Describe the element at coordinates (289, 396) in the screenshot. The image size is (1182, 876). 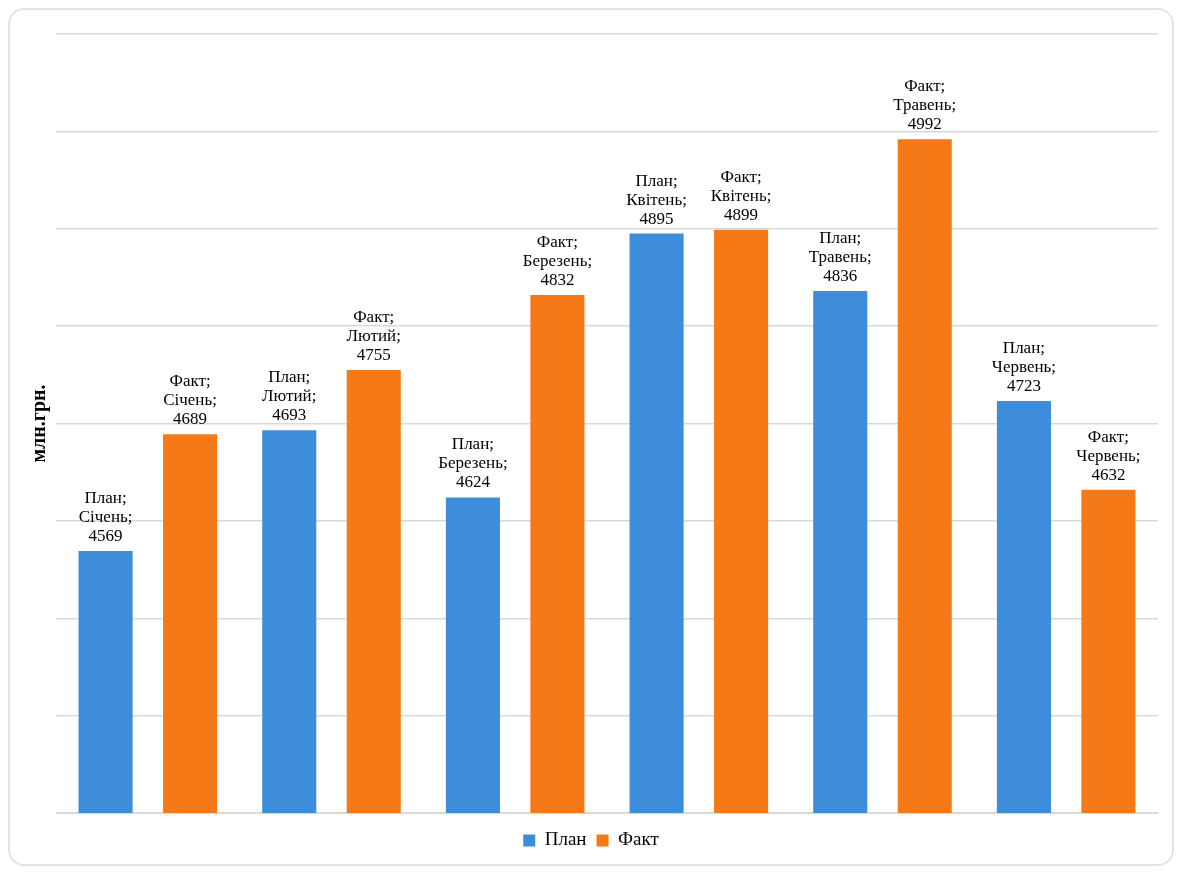
I see `data-label: План; Лютий; 4693` at that location.